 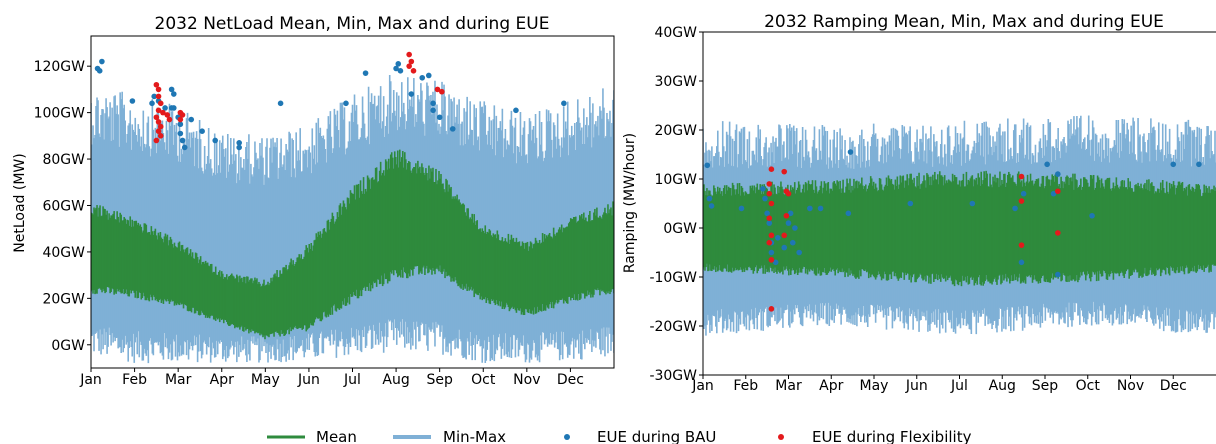 I want to click on legend-minmax-label: Min-Max, so click(x=474, y=436).